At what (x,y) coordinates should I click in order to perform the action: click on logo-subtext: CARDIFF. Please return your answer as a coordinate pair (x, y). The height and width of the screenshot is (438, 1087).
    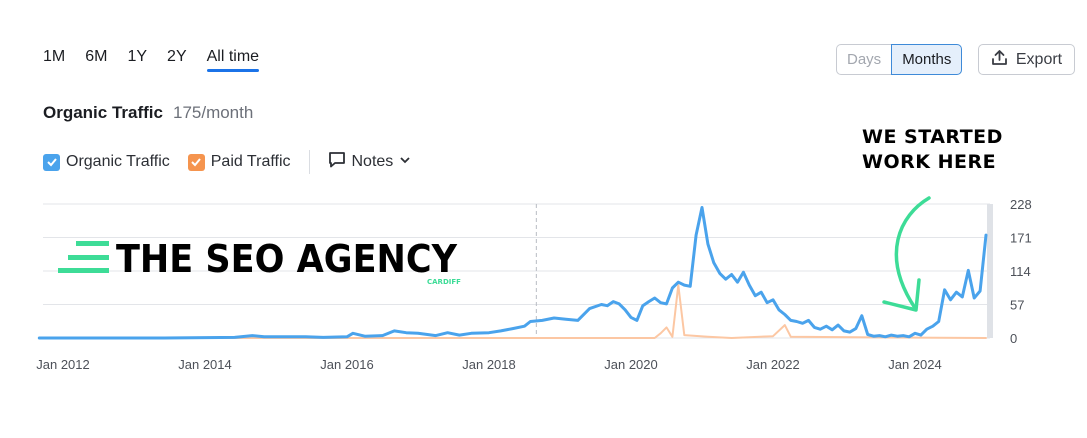
    Looking at the image, I should click on (444, 282).